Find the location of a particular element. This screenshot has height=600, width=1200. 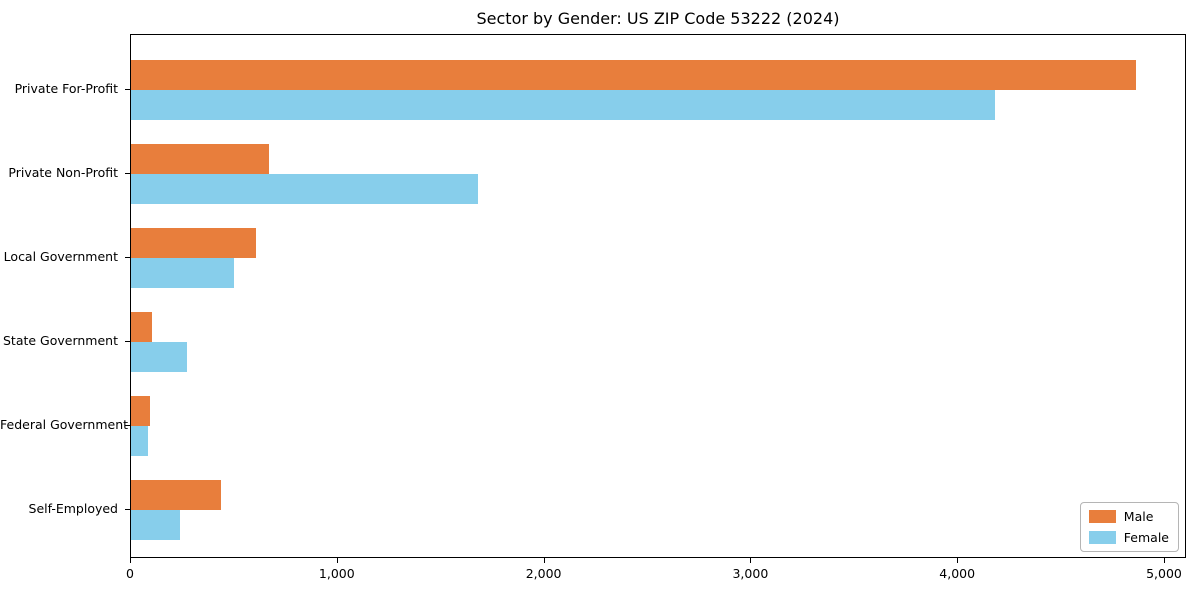

y-tick-mark-local-government is located at coordinates (127, 257).